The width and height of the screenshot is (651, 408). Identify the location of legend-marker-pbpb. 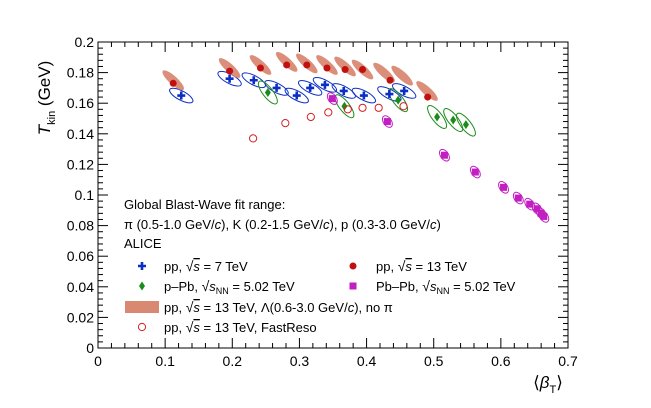
(353, 286).